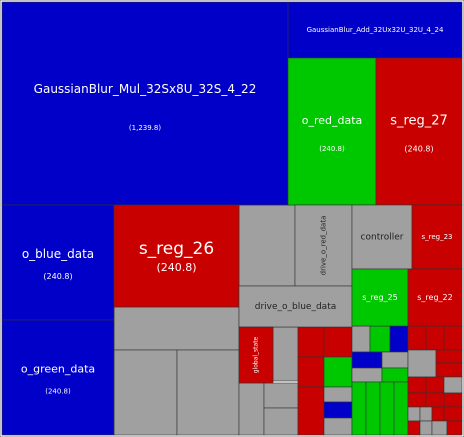 The image size is (464, 437). I want to click on label-s-reg-26: s_reg_26, so click(176, 249).